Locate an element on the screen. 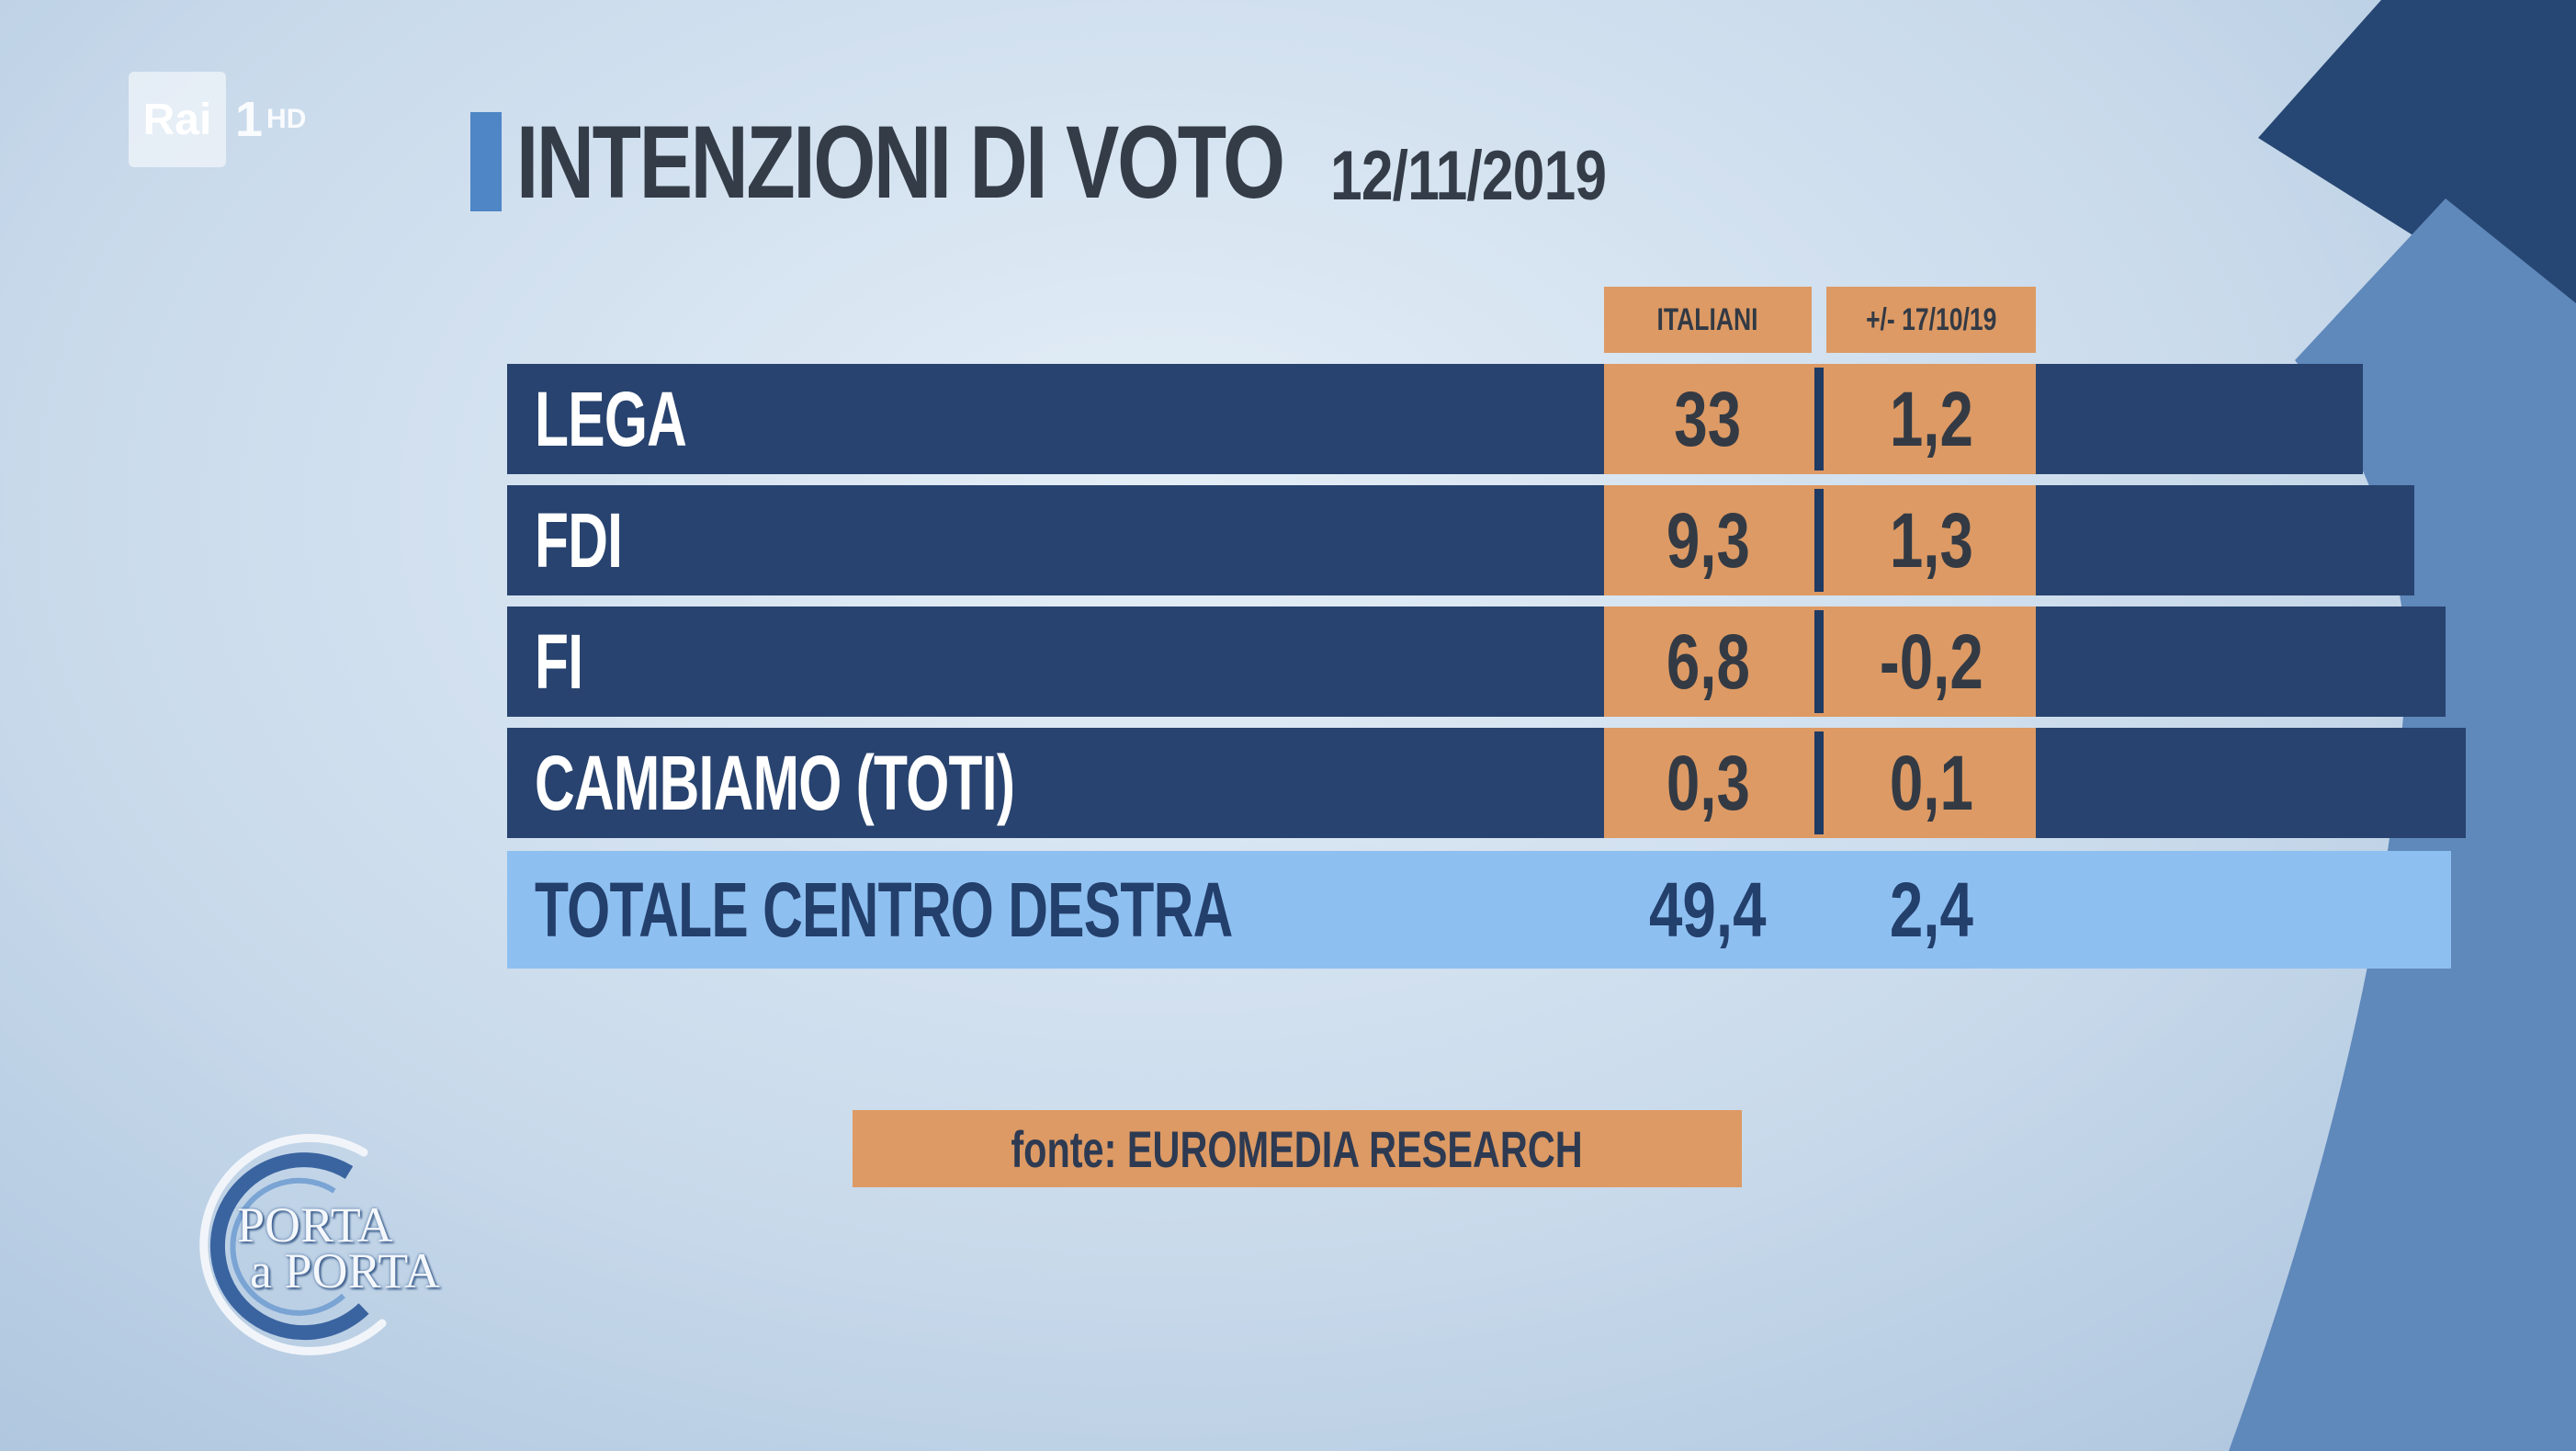  change-value: 1,3 is located at coordinates (1931, 540).